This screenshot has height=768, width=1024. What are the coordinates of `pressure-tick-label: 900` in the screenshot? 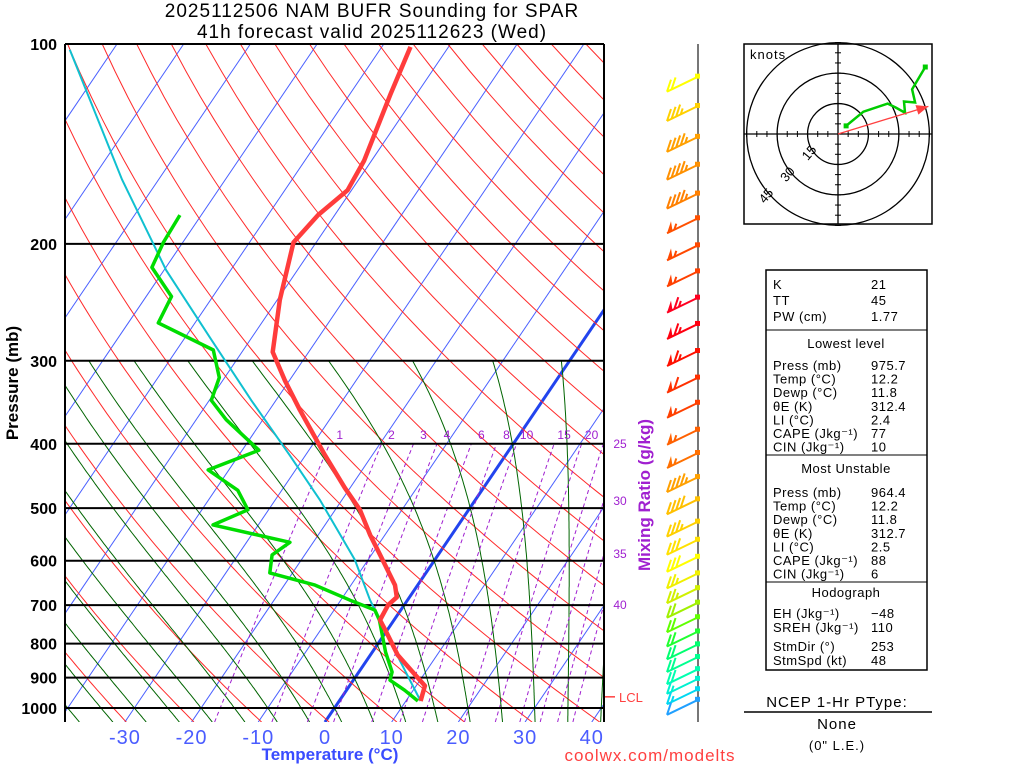 It's located at (43, 679).